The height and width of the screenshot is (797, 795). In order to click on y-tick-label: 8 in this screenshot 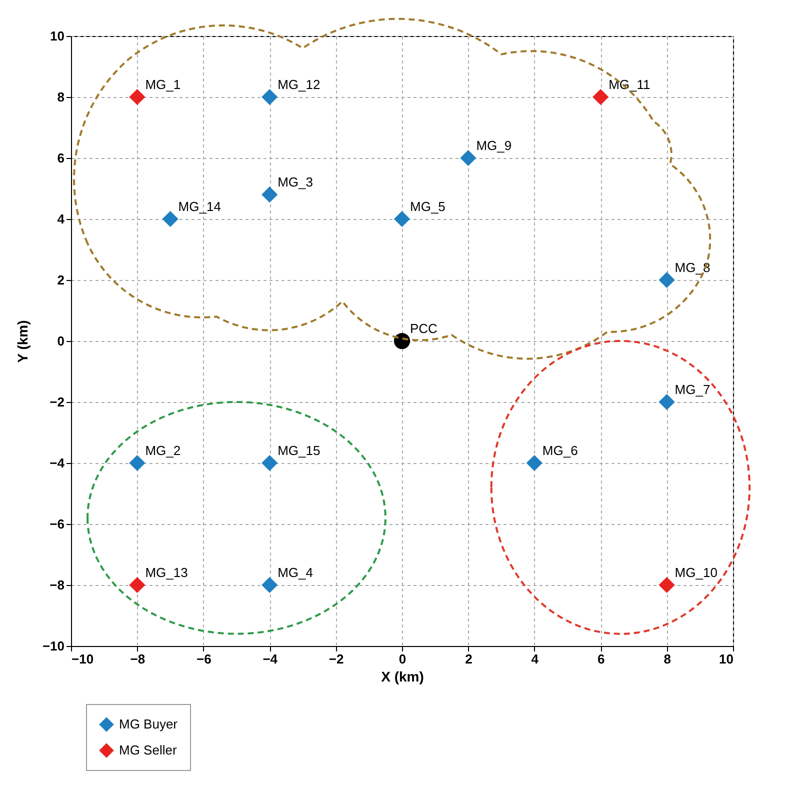, I will do `click(60, 97)`.